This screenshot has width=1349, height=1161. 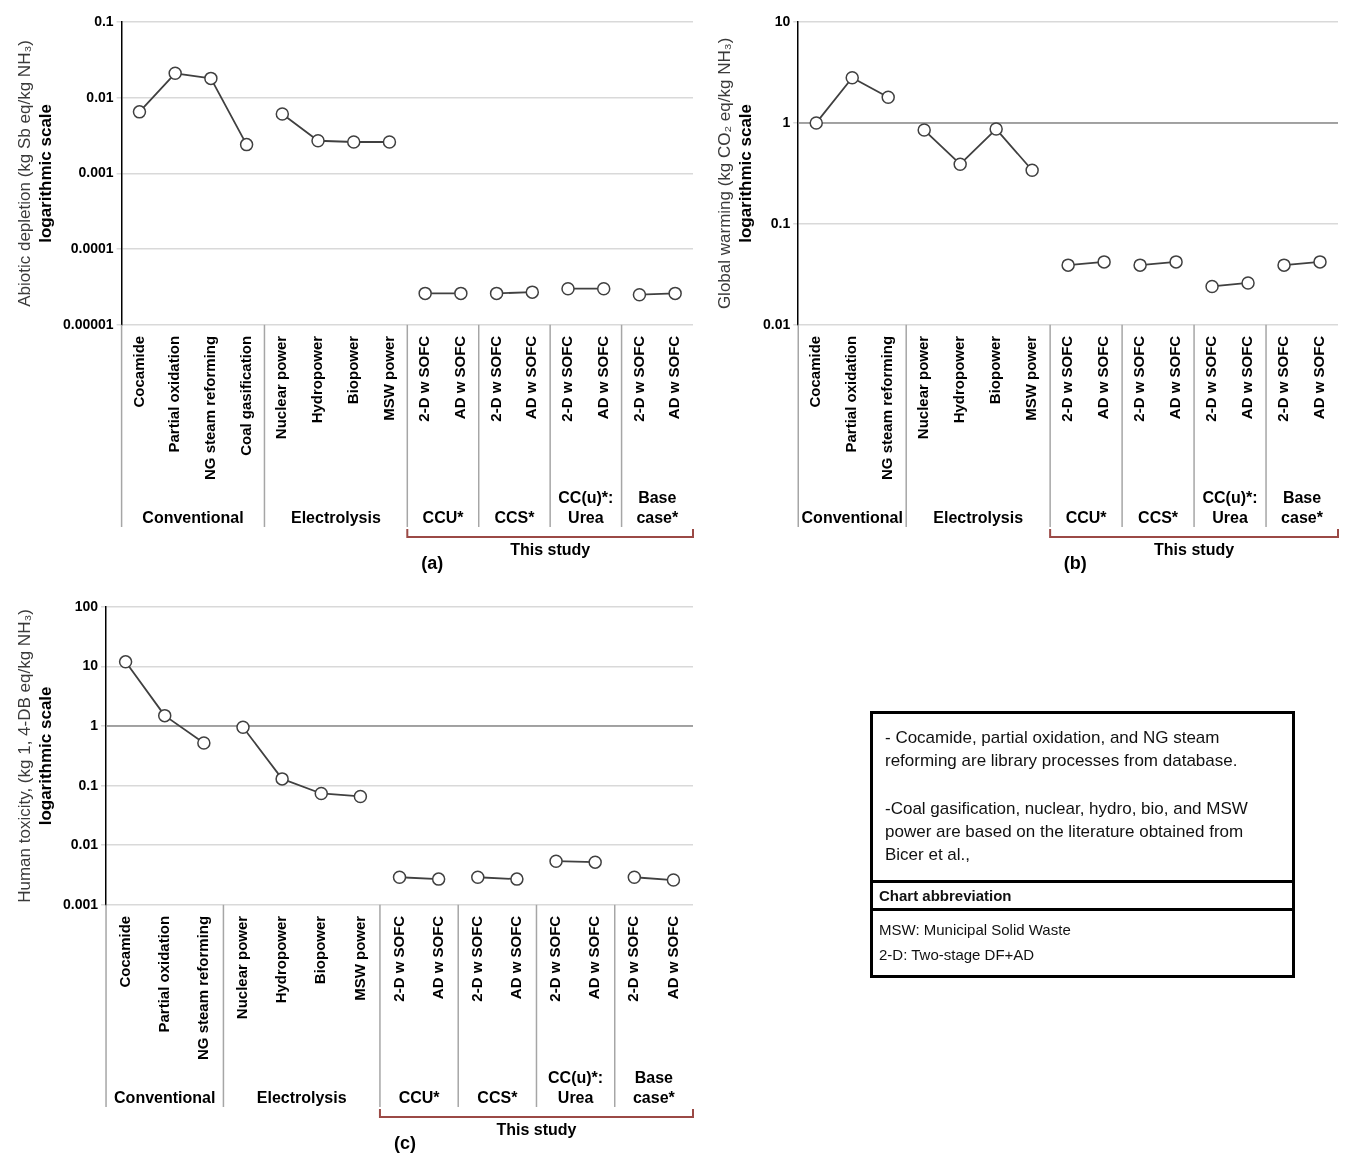 I want to click on x-tick-label: Coal gasification, so click(x=245, y=395).